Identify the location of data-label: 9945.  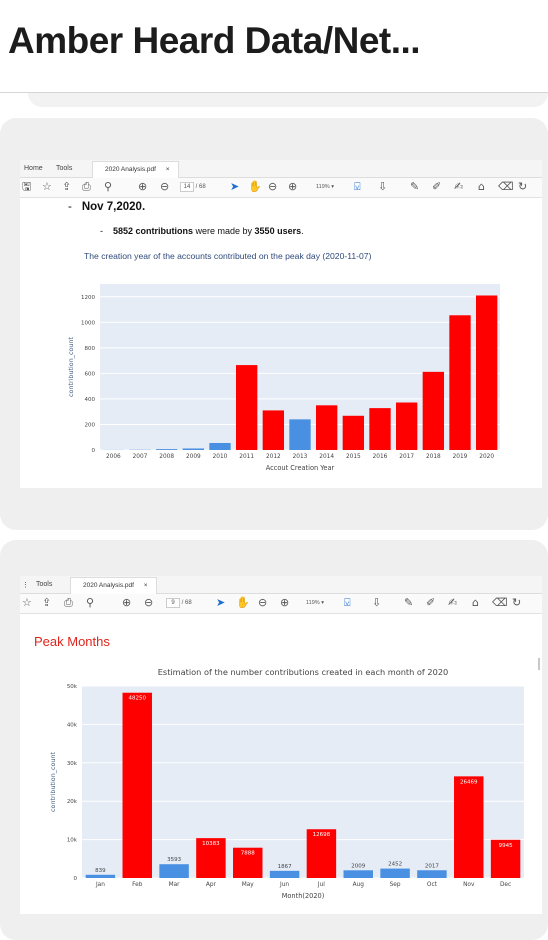
(506, 846).